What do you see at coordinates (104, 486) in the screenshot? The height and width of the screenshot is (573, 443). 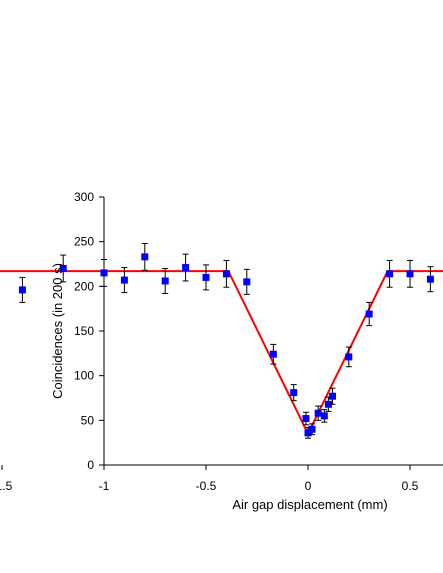 I see `x-tick-label: -1` at bounding box center [104, 486].